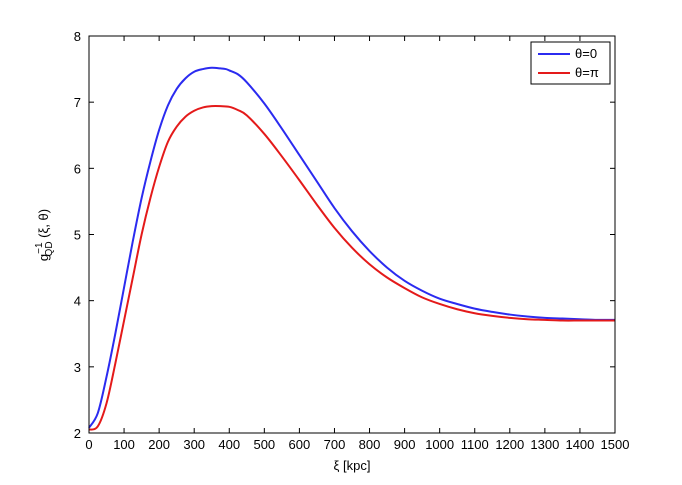 The image size is (682, 485). Describe the element at coordinates (124, 444) in the screenshot. I see `x-tick-label: 100` at that location.